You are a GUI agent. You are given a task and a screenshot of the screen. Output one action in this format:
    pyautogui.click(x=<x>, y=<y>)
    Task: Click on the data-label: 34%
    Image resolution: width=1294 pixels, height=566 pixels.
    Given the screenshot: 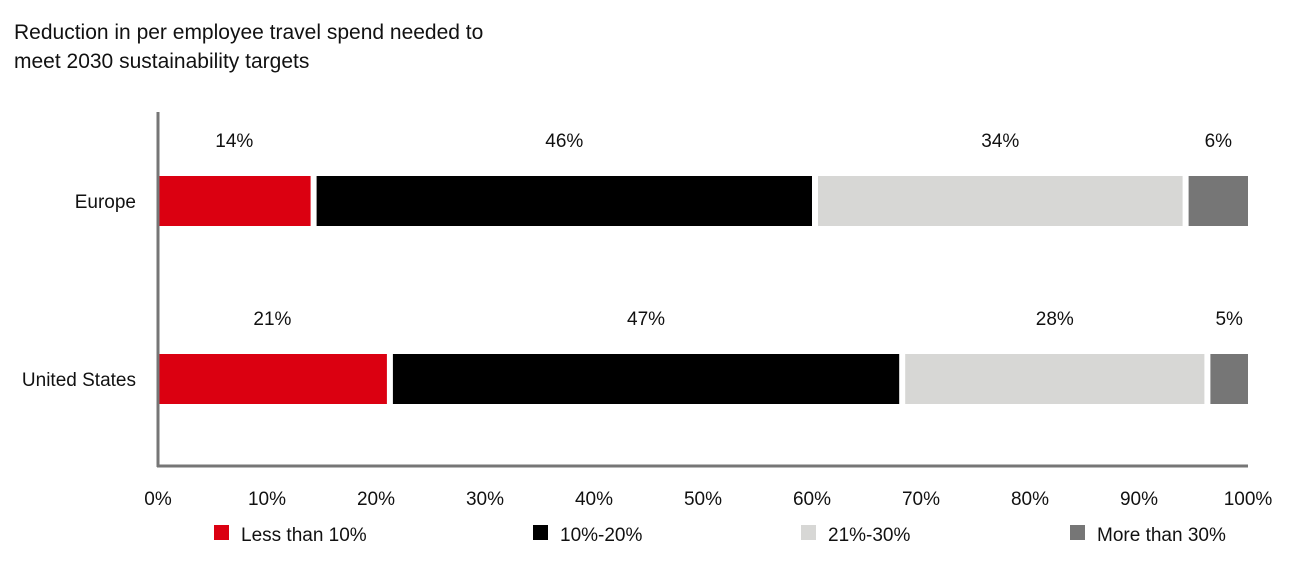 What is the action you would take?
    pyautogui.click(x=1000, y=141)
    